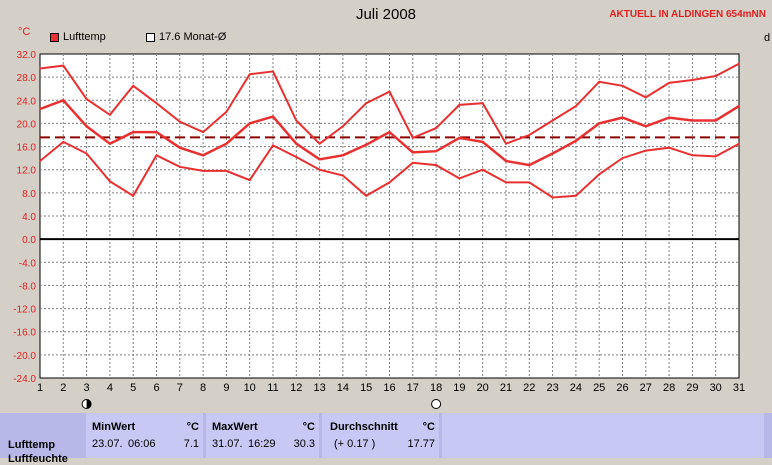 This screenshot has height=465, width=772. Describe the element at coordinates (24, 333) in the screenshot. I see `y-tick-label: -16.0` at that location.